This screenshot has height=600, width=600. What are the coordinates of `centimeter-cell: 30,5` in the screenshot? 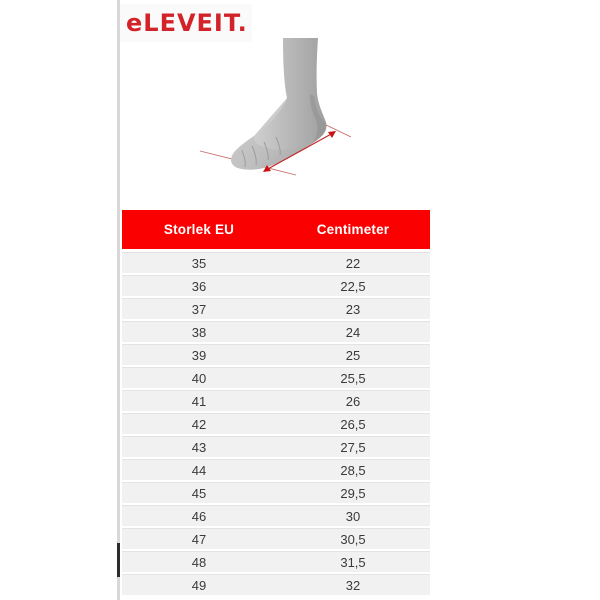 It's located at (353, 539).